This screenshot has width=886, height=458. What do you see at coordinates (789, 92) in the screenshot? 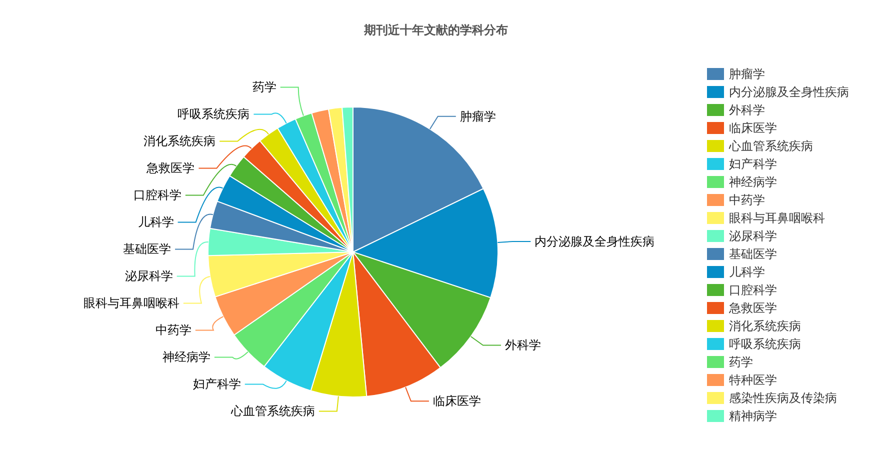
I see `legend-label: 内分泌腺及全身性疾病` at bounding box center [789, 92].